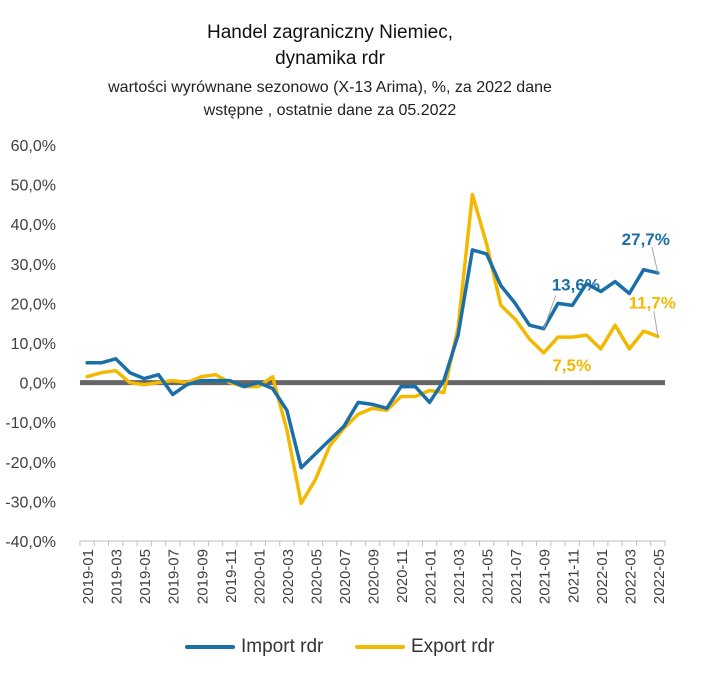 The height and width of the screenshot is (682, 717). I want to click on y-tick-label: 50,0%, so click(33, 186).